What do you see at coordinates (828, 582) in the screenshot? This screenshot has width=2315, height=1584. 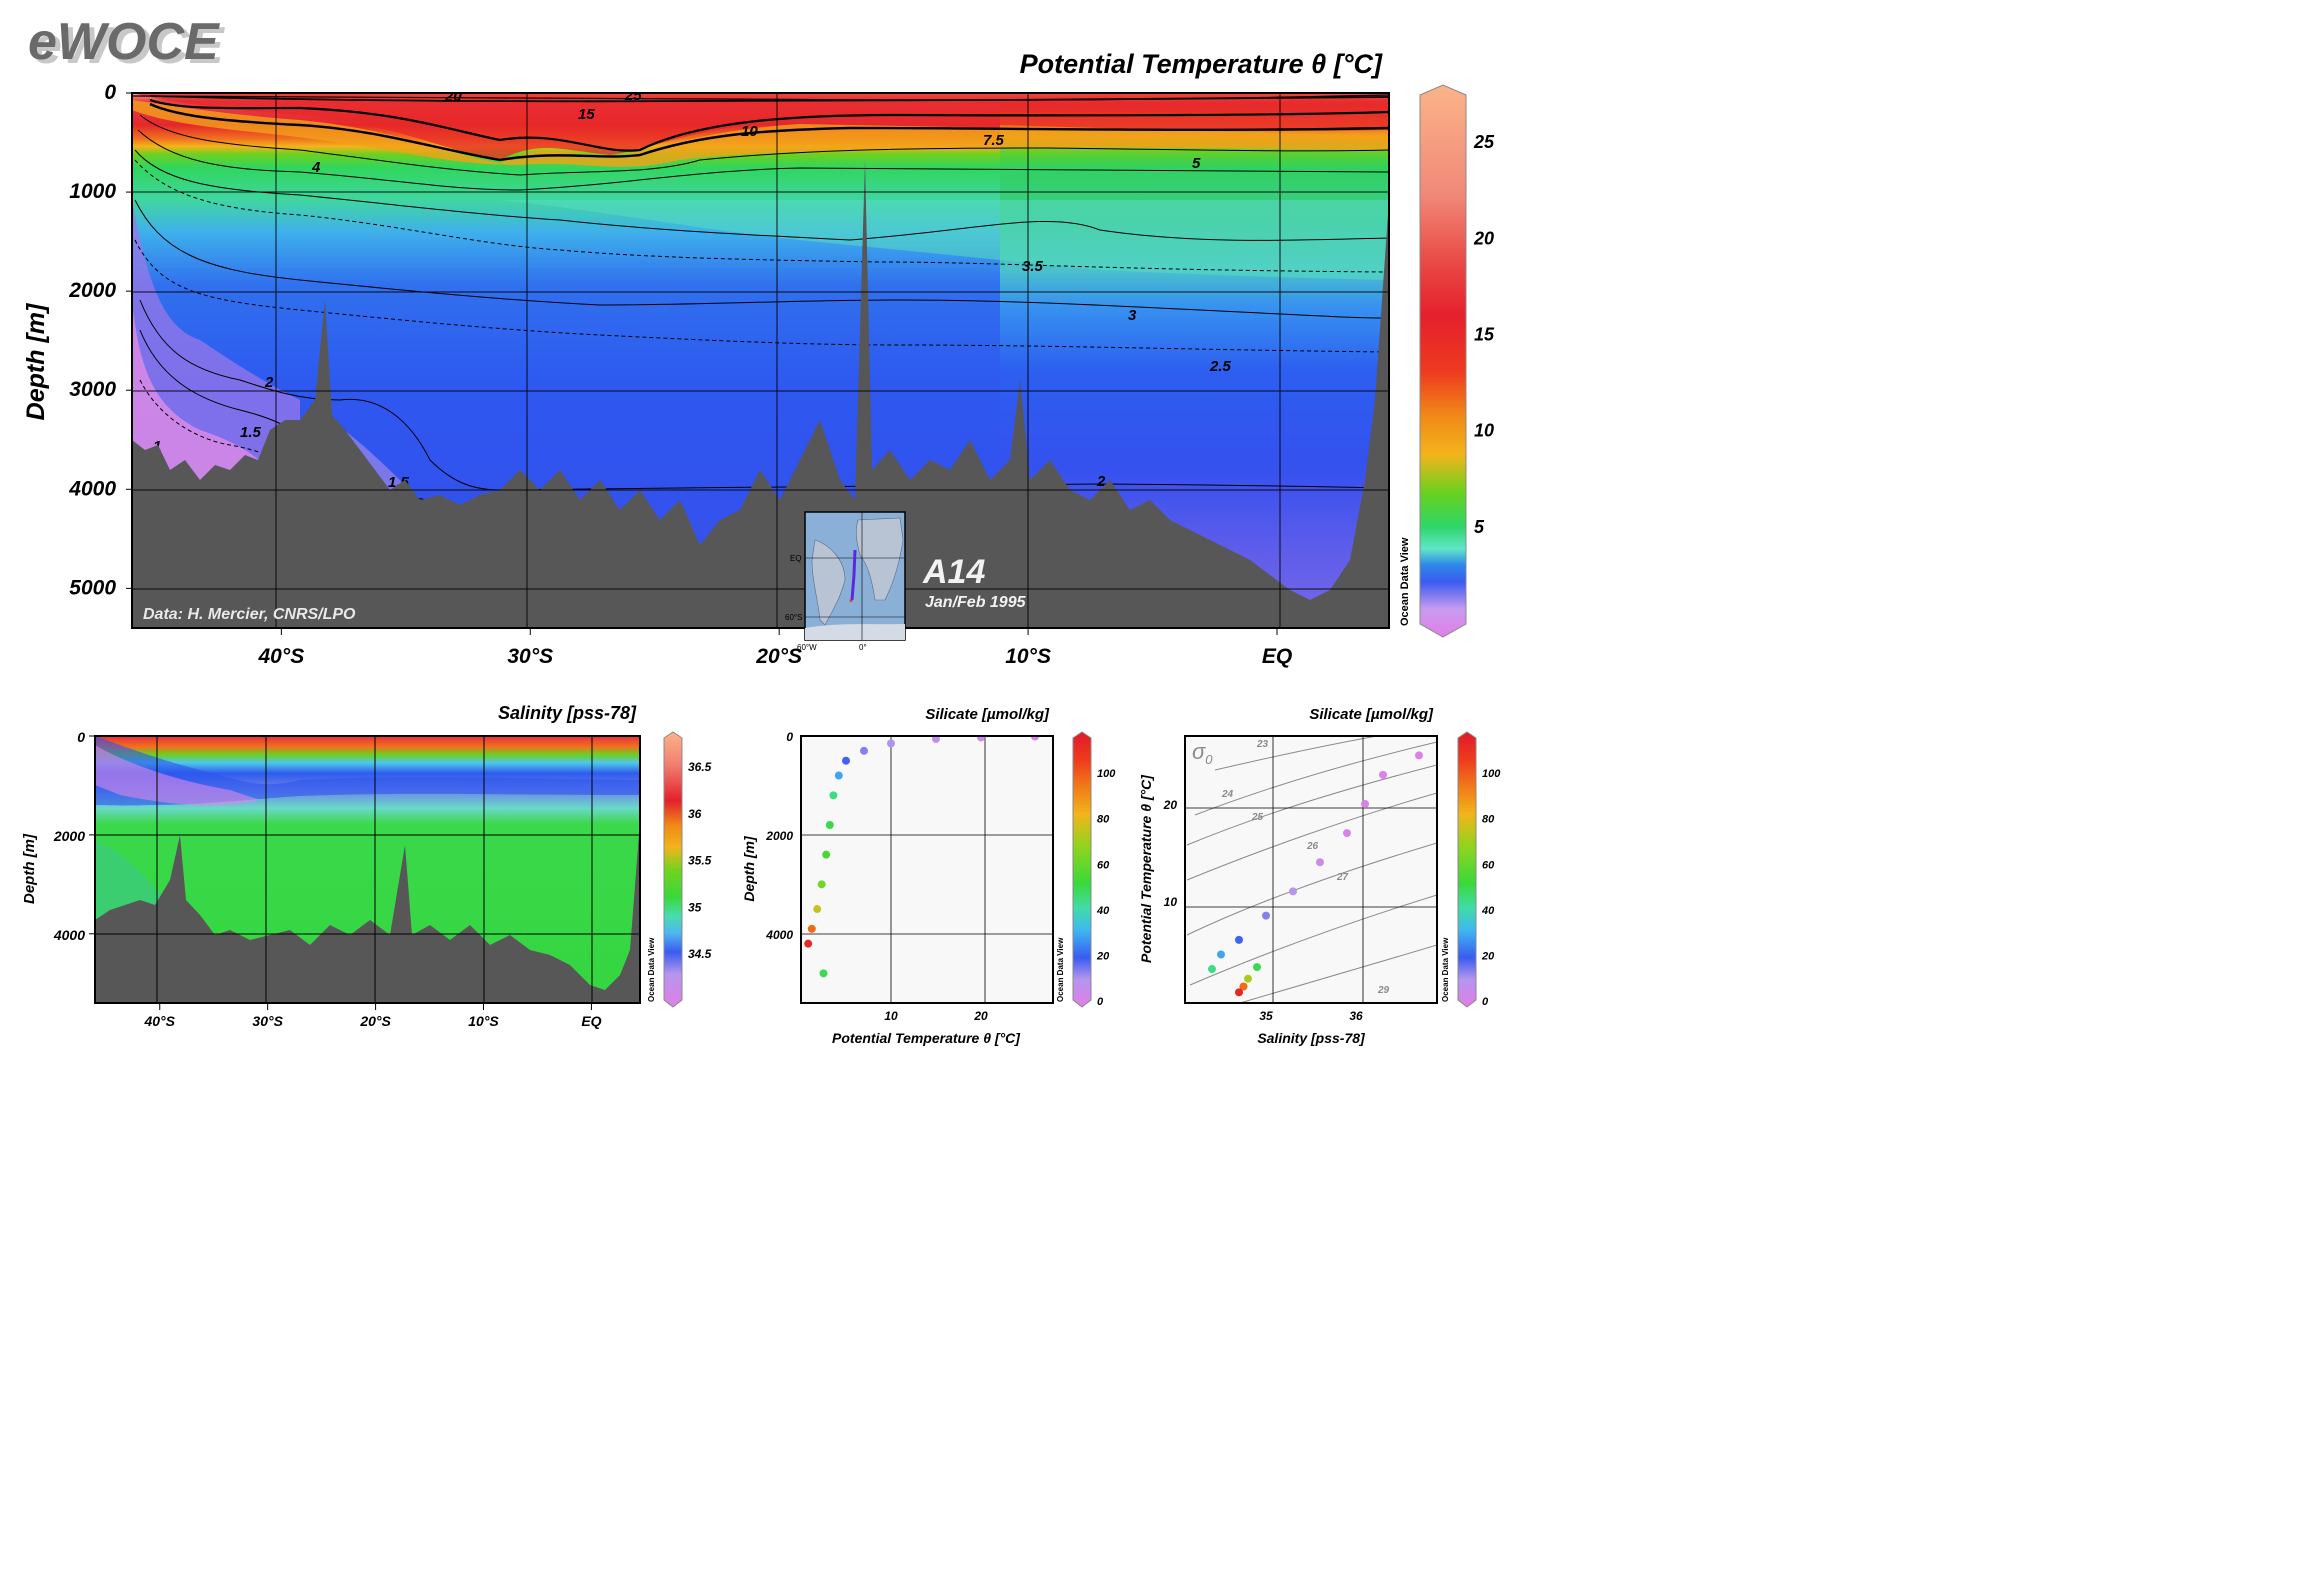 I see `inset-south-america` at bounding box center [828, 582].